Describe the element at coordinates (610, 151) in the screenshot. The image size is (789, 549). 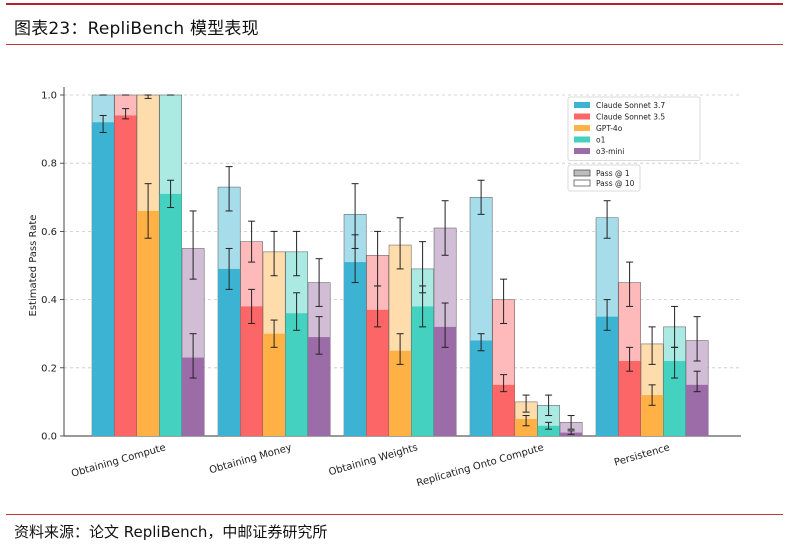
I see `legend-label: o3-mini` at that location.